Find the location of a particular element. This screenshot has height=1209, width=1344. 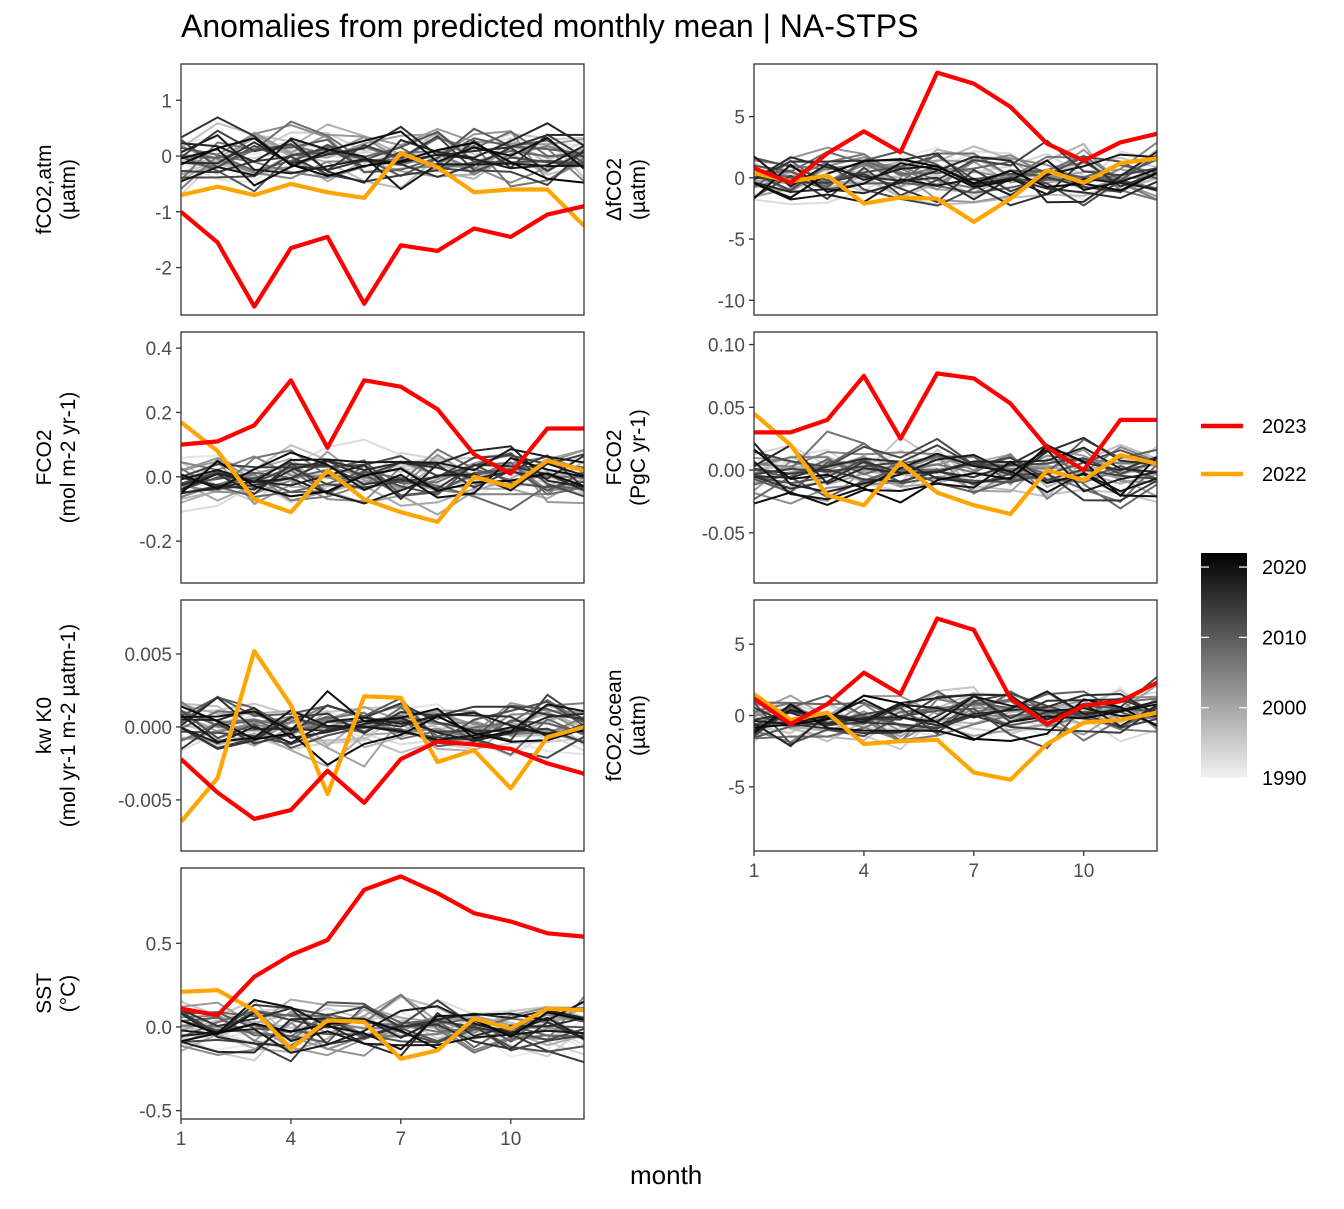

series-line-2022-fco2ocean is located at coordinates (955, 737).